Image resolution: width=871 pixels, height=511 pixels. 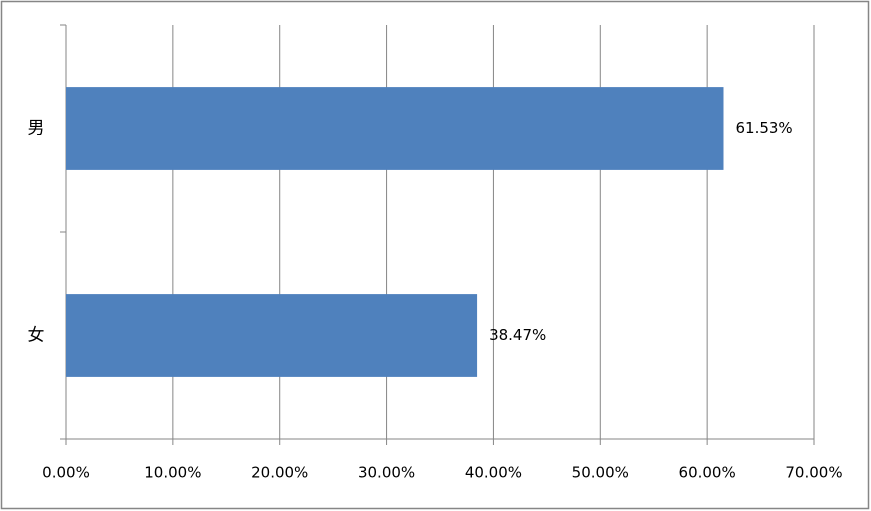 What do you see at coordinates (763, 128) in the screenshot?
I see `data-label: 61.53%` at bounding box center [763, 128].